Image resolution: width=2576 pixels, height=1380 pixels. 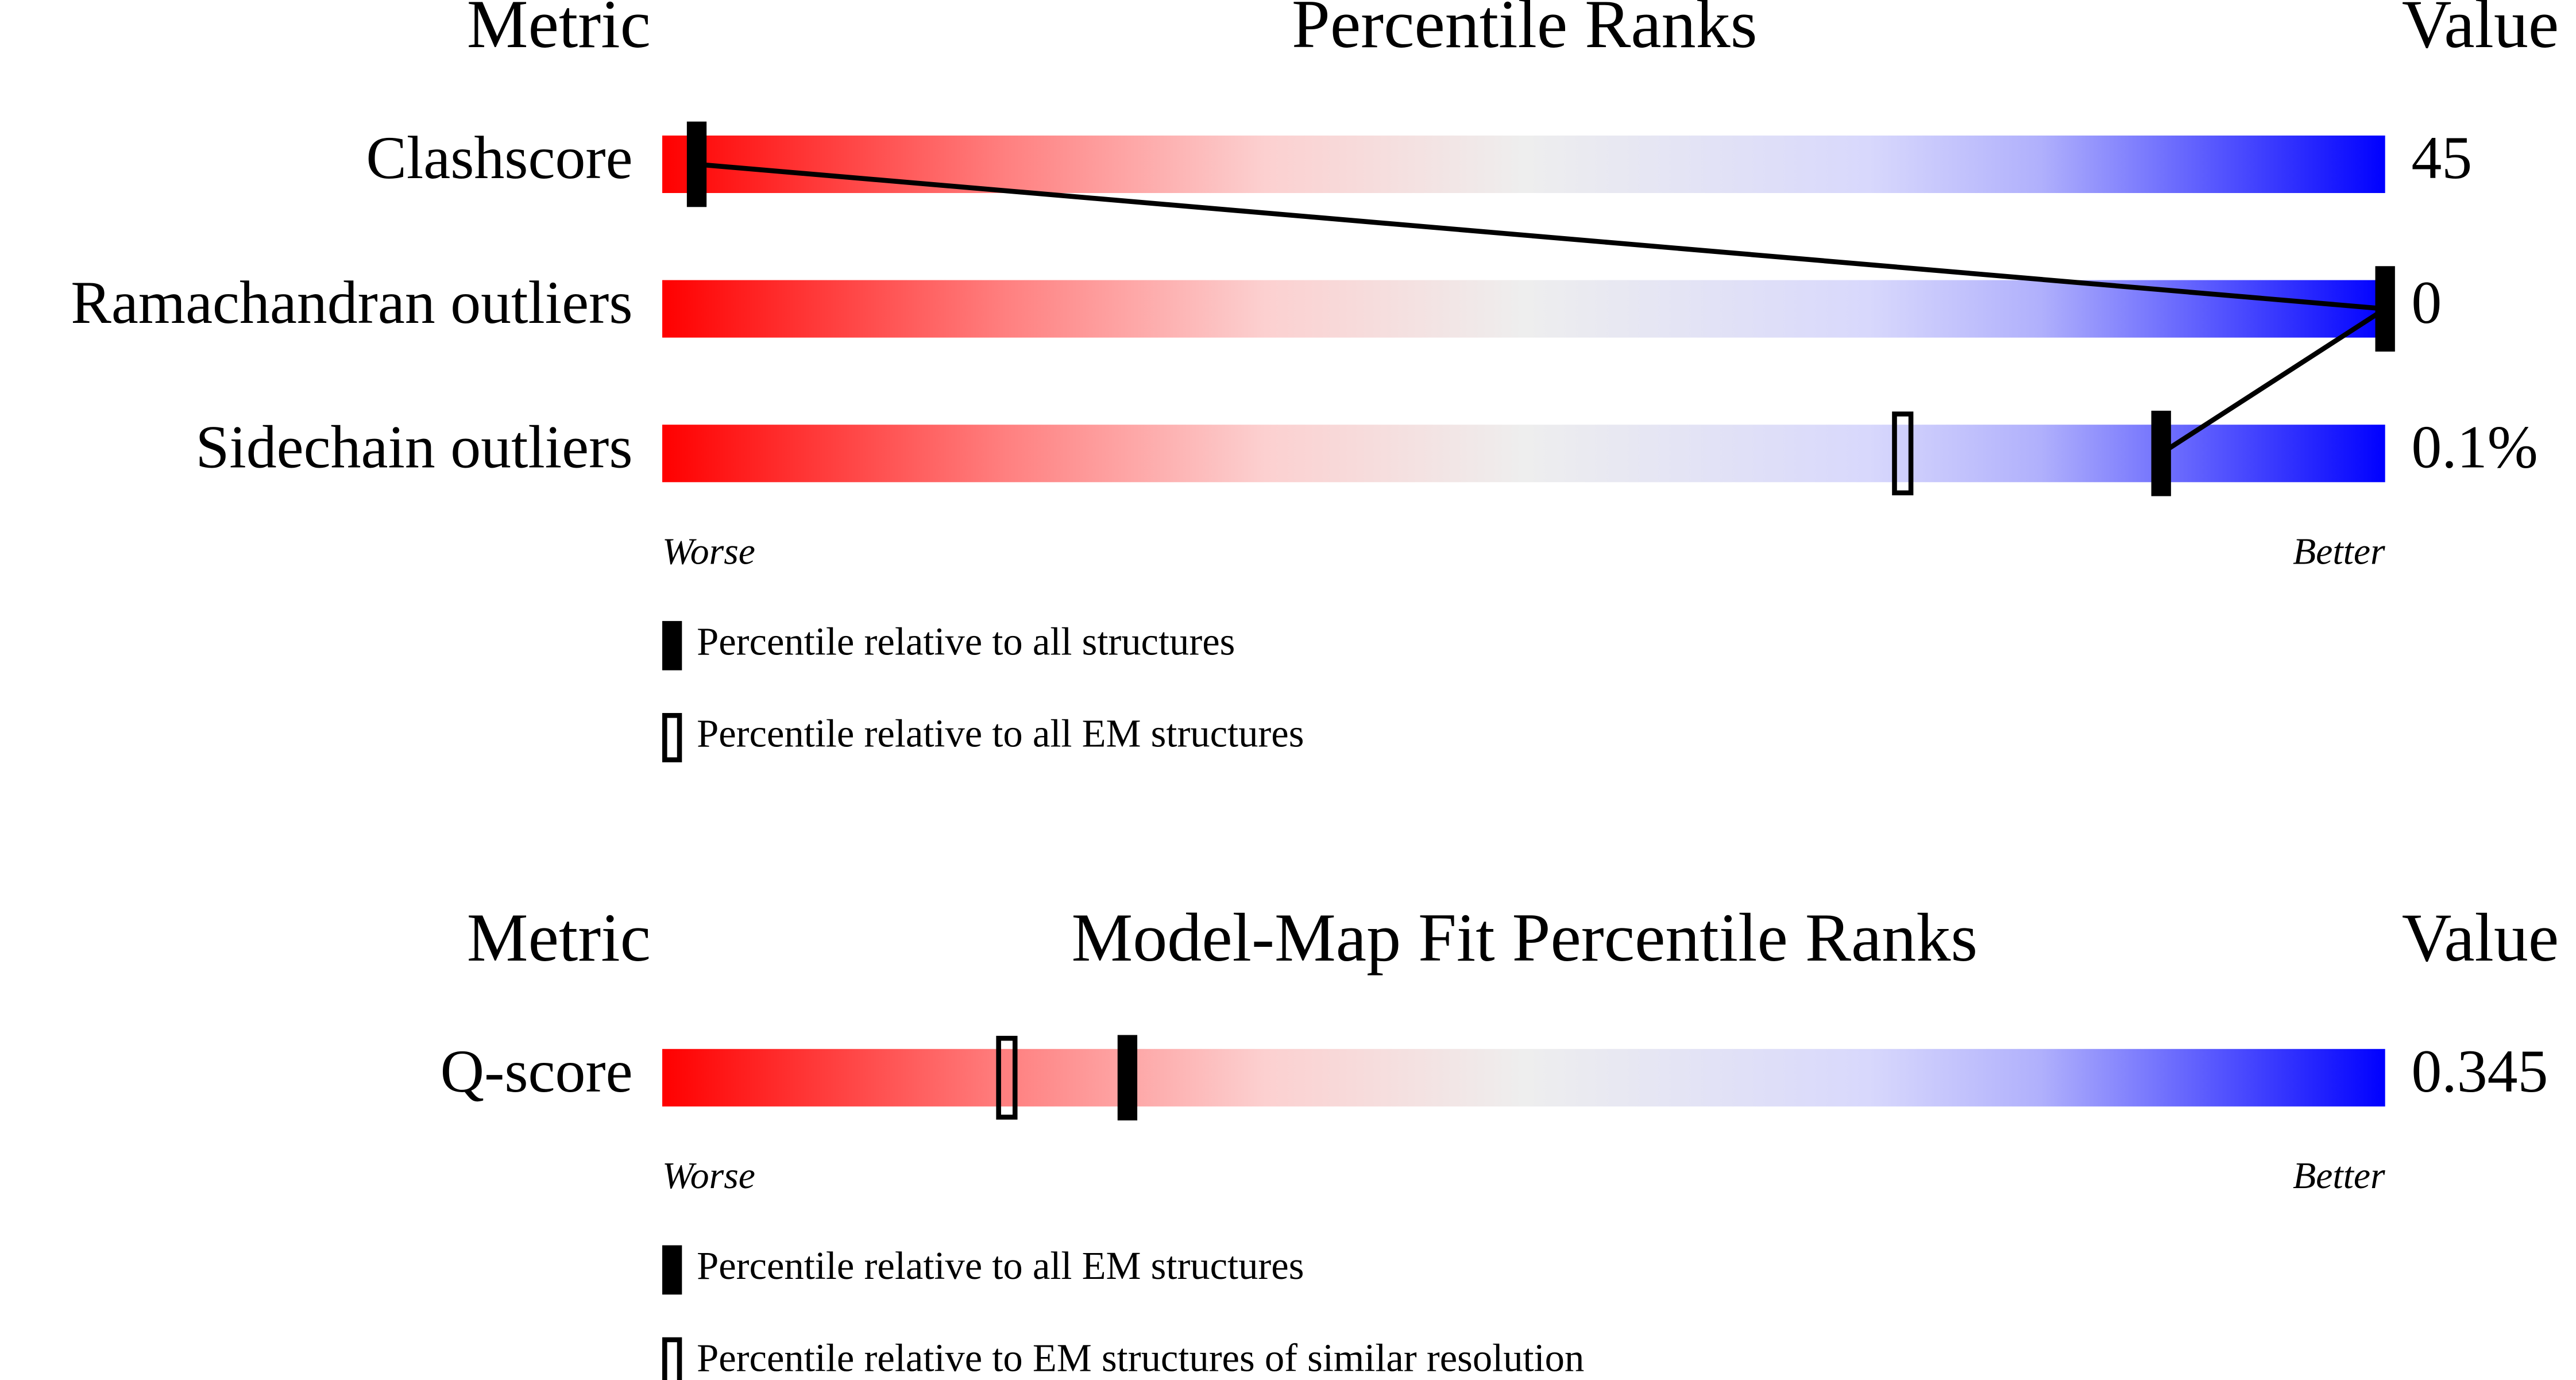 I want to click on row-label: Ramachandran outliers, so click(x=351, y=302).